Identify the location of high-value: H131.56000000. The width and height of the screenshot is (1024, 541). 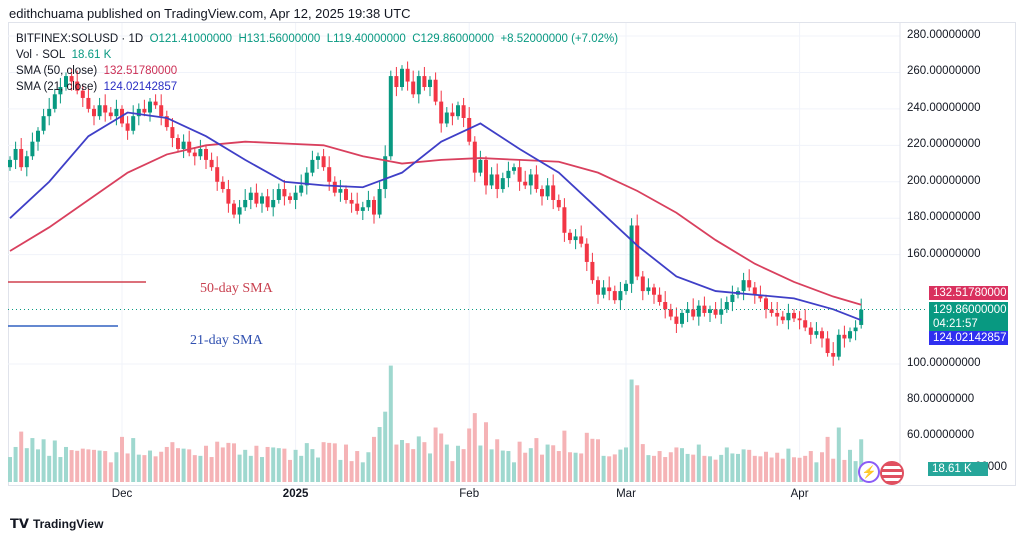
(279, 39).